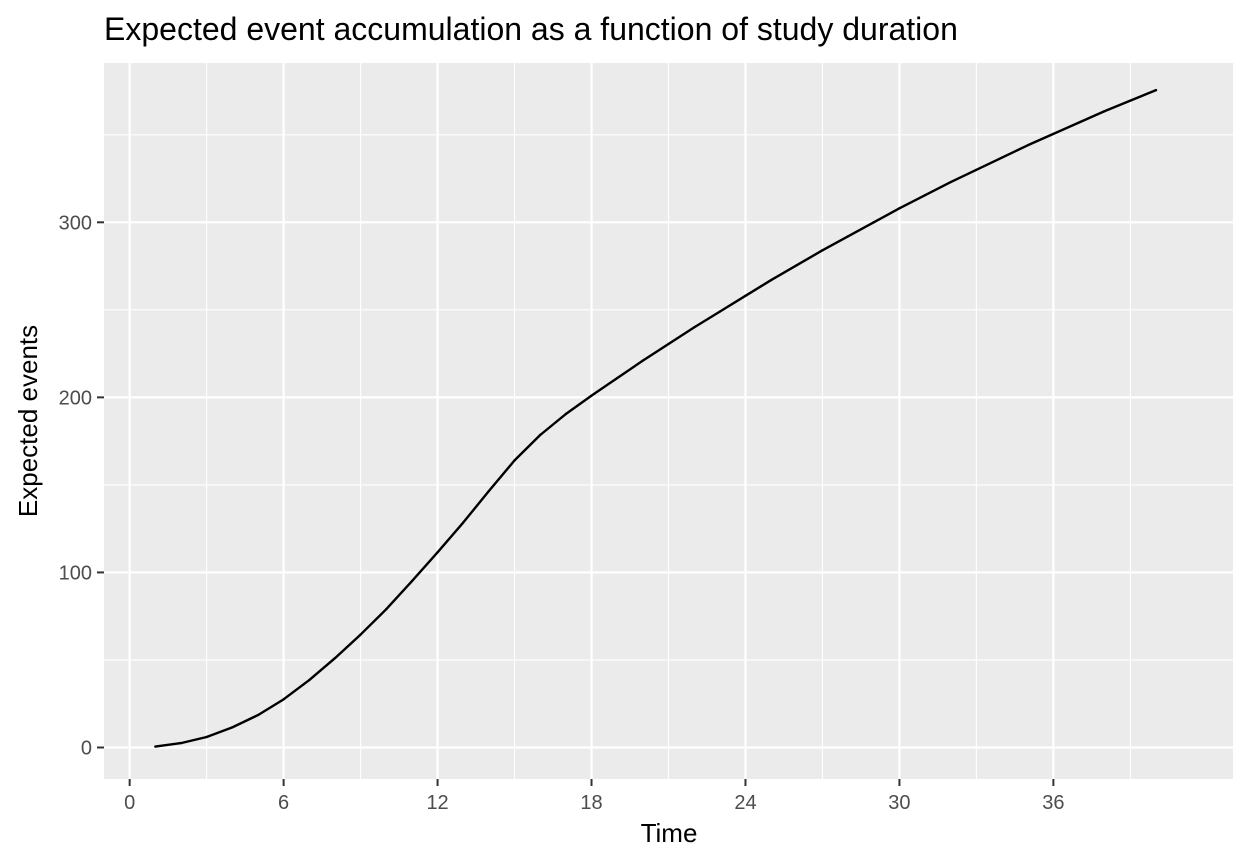 The width and height of the screenshot is (1248, 865). Describe the element at coordinates (75, 223) in the screenshot. I see `y-tick-label: 300` at that location.